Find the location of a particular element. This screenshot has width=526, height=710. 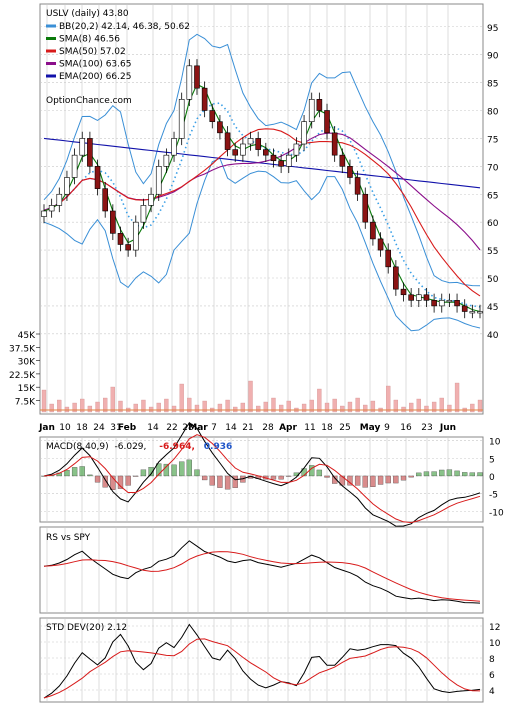

std-tick-label: 12 is located at coordinates (494, 628).